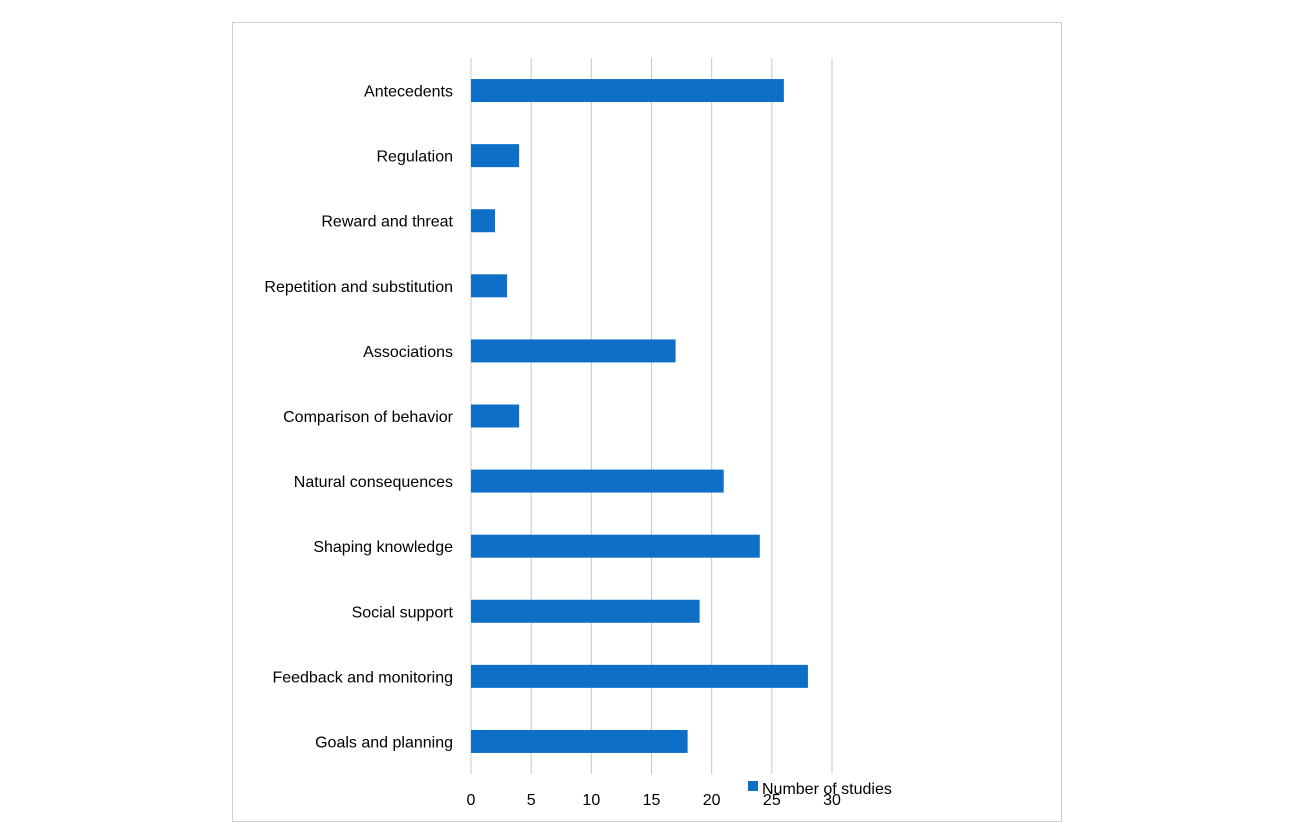 The image size is (1297, 838). What do you see at coordinates (408, 92) in the screenshot?
I see `category-label: Antecedents` at bounding box center [408, 92].